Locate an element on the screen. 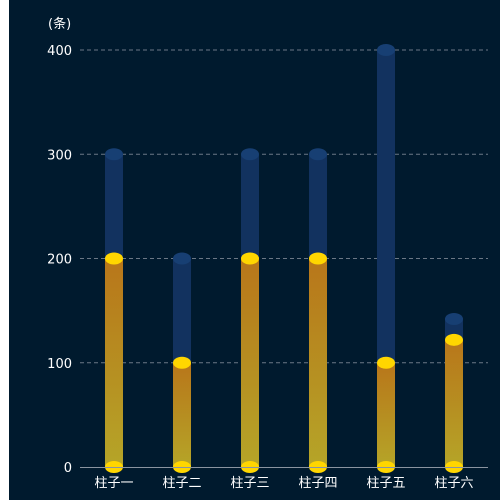  y-axis-unit-label: (条) is located at coordinates (59, 24).